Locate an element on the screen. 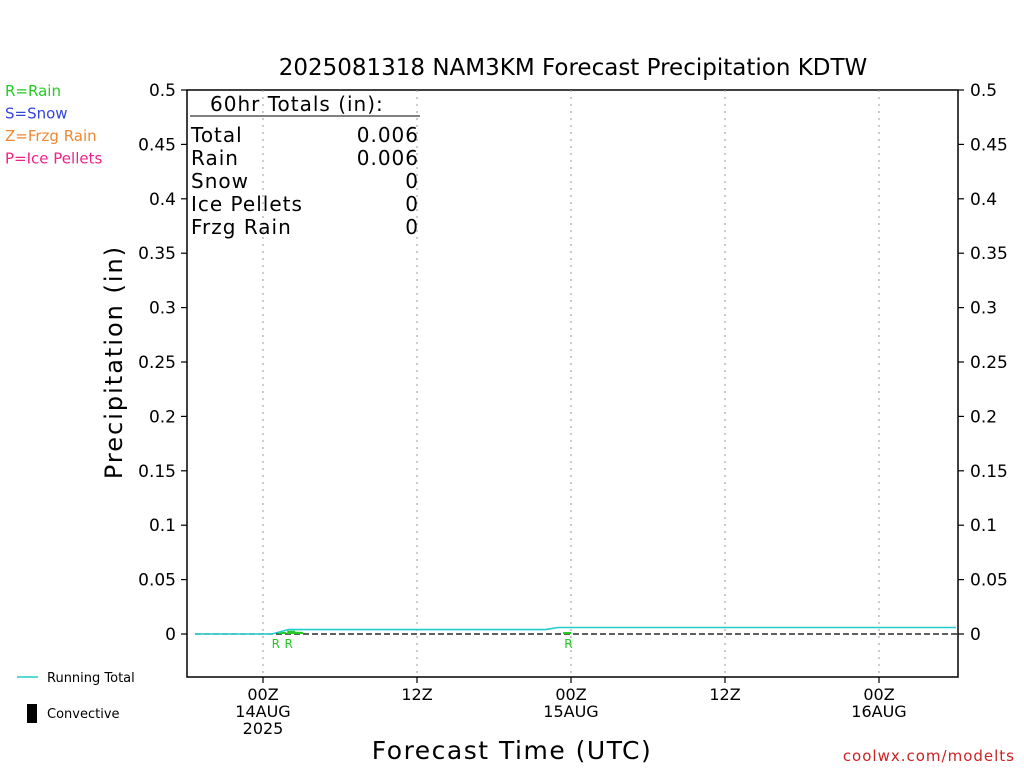  y-tick-label-left: 0.5 is located at coordinates (162, 91).